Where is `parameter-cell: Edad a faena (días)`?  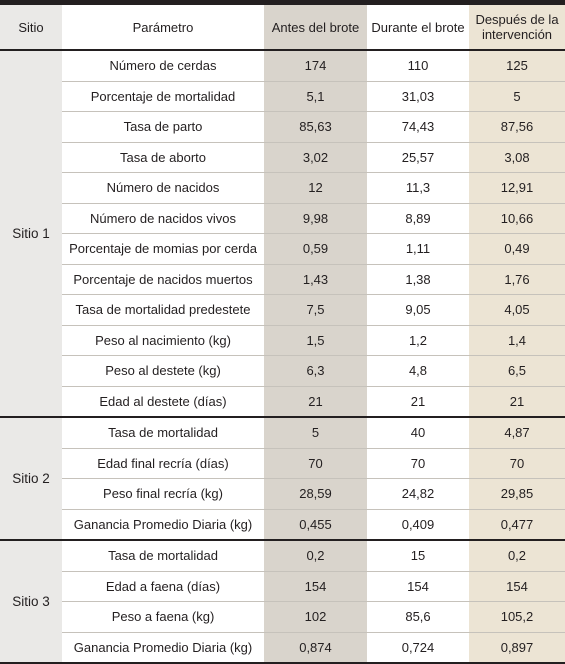
parameter-cell: Edad a faena (días) is located at coordinates (163, 586).